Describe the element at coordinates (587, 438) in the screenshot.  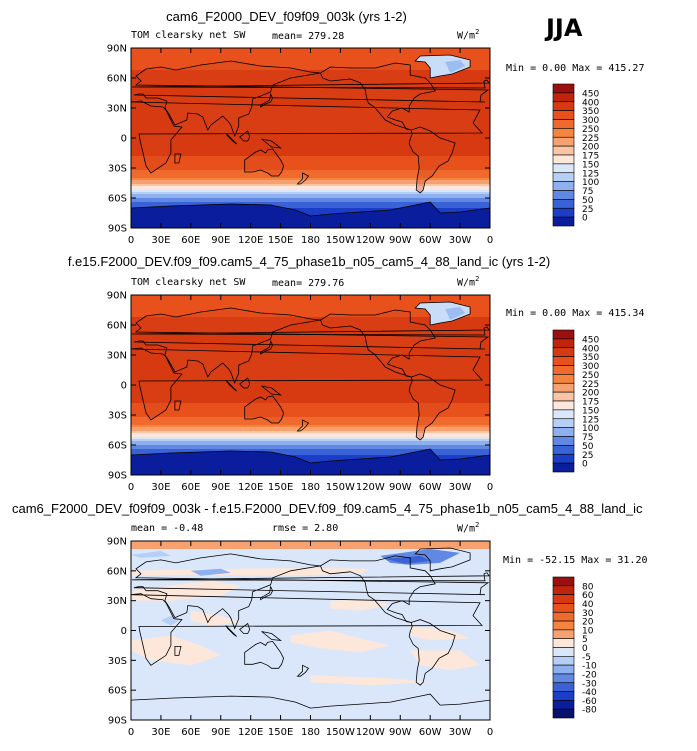
I see `colorbar-label: 75` at that location.